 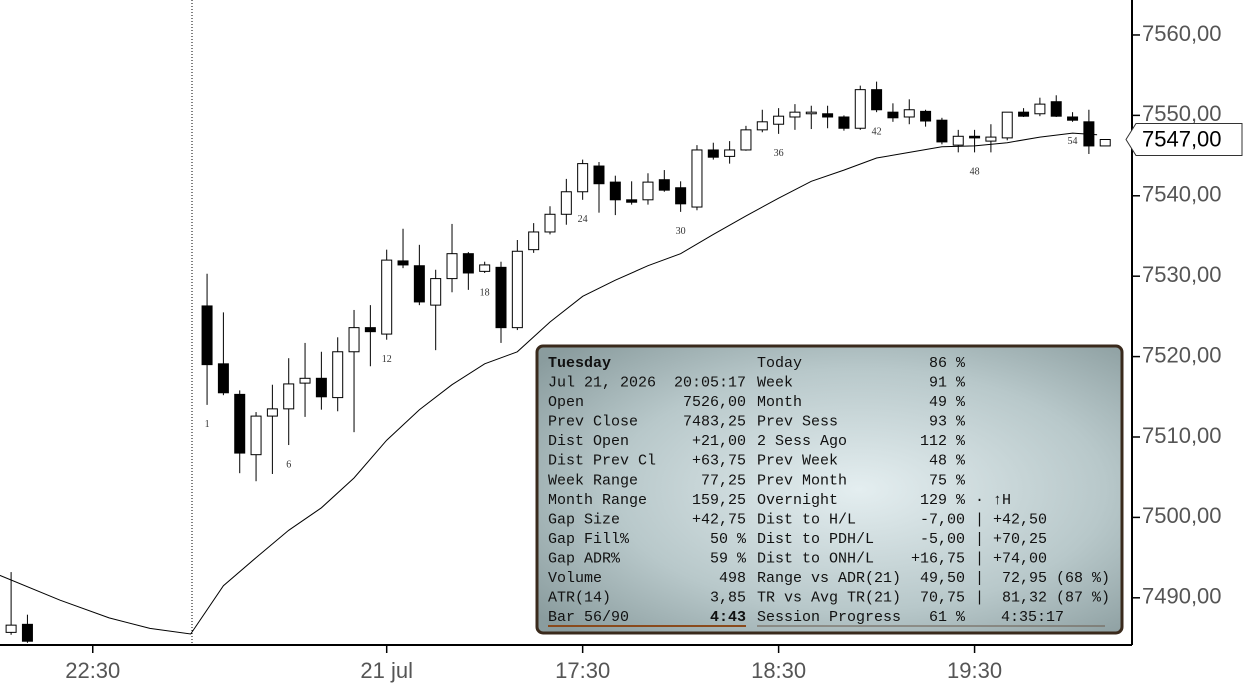 What do you see at coordinates (288, 464) in the screenshot?
I see `bar-number: 6` at bounding box center [288, 464].